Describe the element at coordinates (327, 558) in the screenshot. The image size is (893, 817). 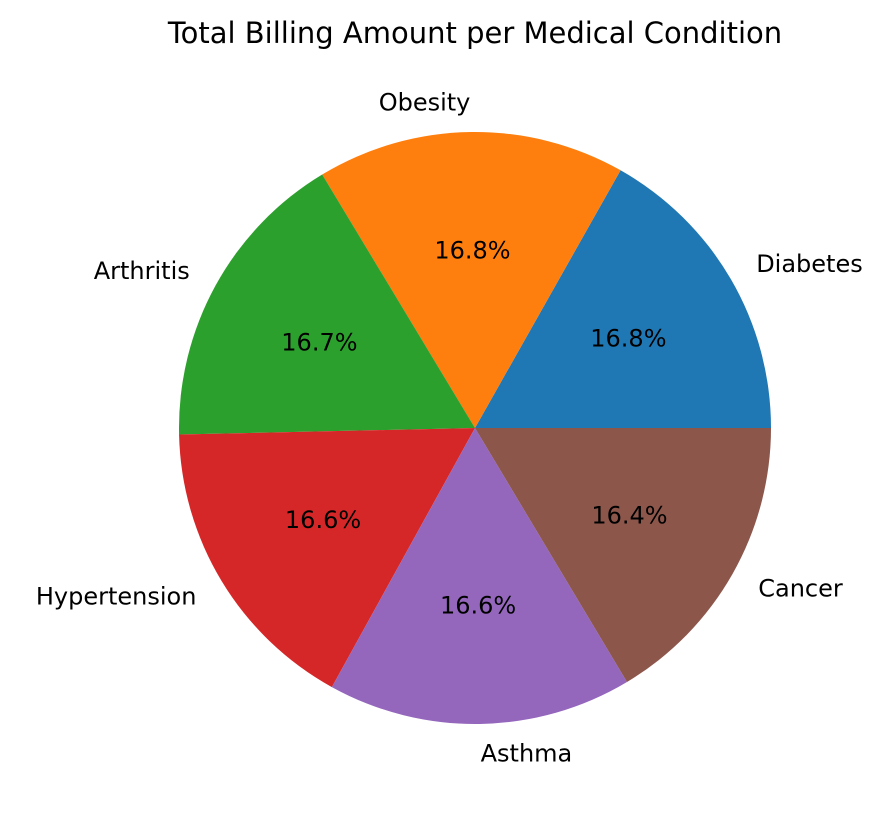
I see `pie-slice-hypertension` at that location.